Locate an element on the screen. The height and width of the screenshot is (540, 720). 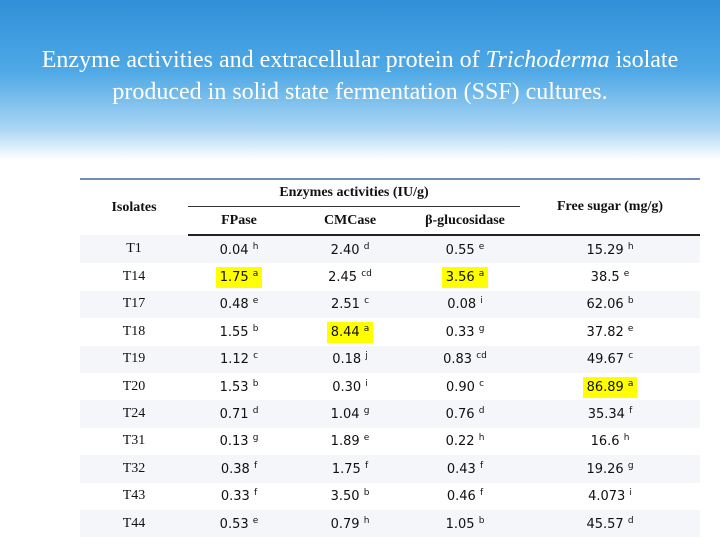
value-wrap: 0.55 e is located at coordinates (465, 250).